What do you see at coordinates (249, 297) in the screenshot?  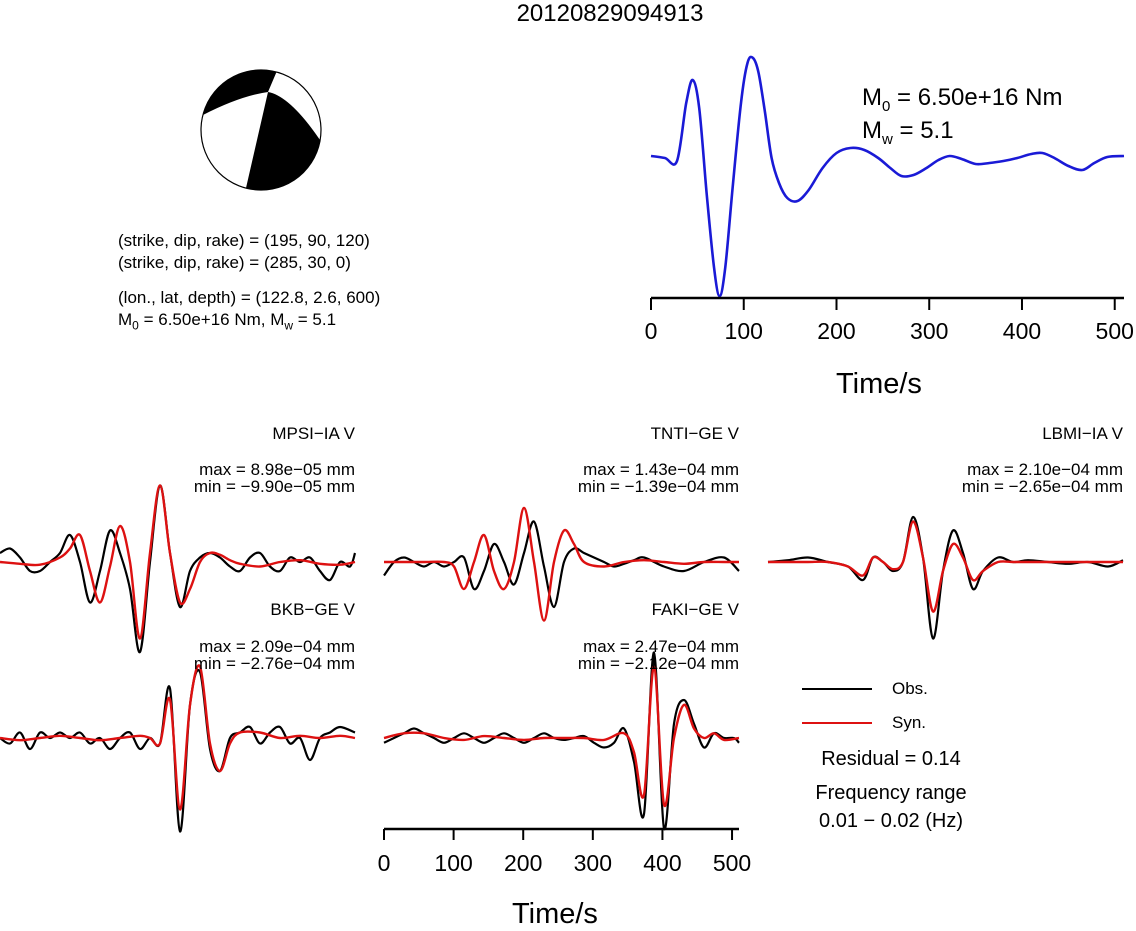 I see `focal-info-line3: (lon., lat, depth) = (122.8, 2.6, 600)` at bounding box center [249, 297].